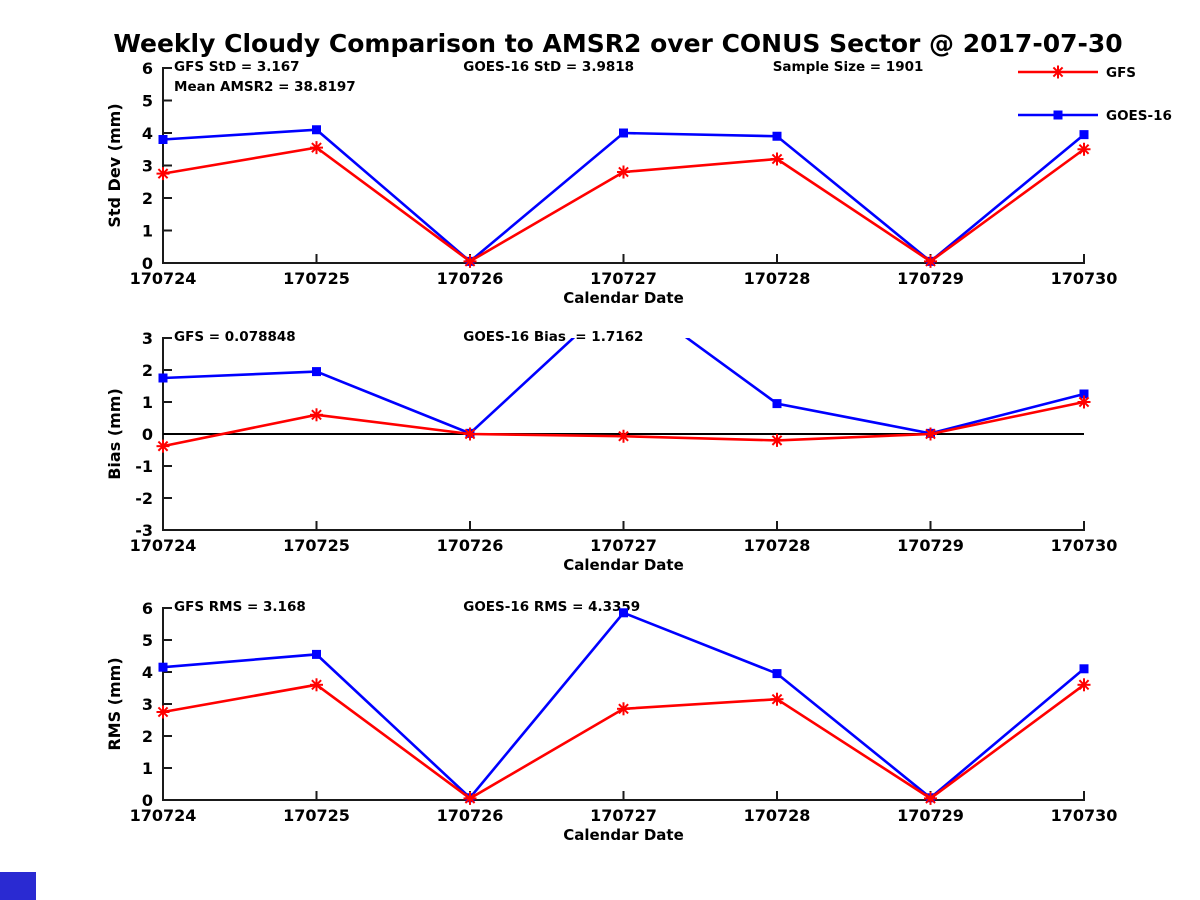 This screenshot has height=900, width=1200. I want to click on annotation: GOES-16 Bias = 1.7162, so click(553, 337).